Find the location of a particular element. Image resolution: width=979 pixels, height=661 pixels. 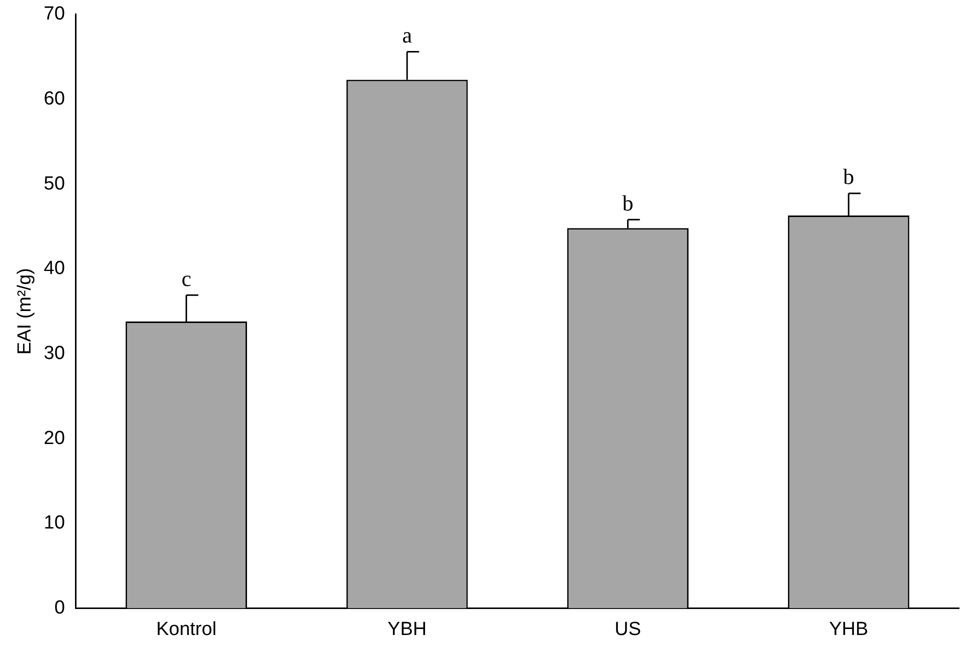

y-tick-label: 60 is located at coordinates (54, 99).